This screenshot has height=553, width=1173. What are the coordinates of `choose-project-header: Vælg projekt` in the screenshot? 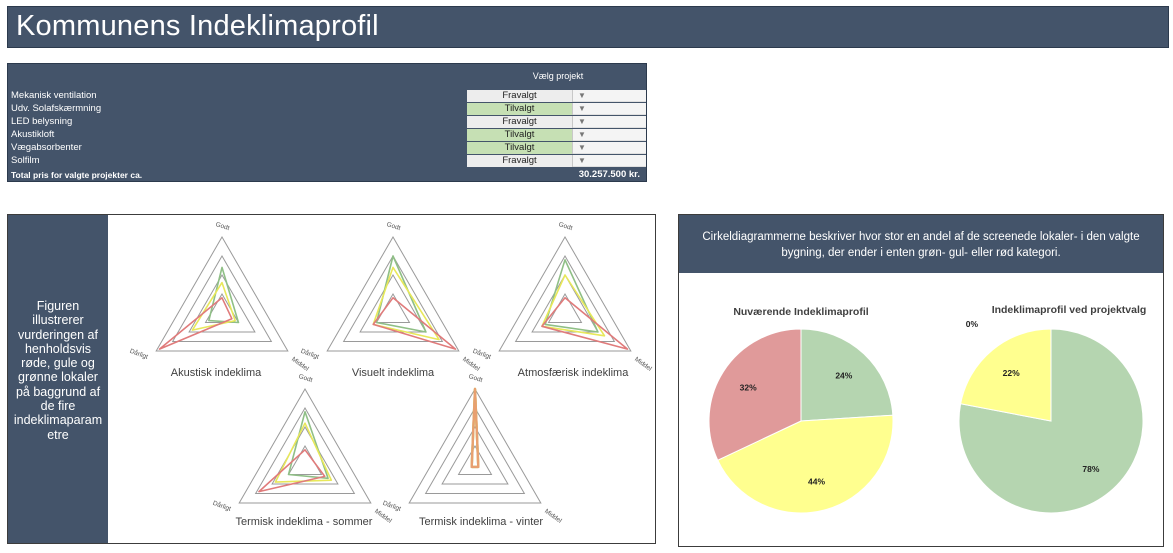 It's located at (558, 76).